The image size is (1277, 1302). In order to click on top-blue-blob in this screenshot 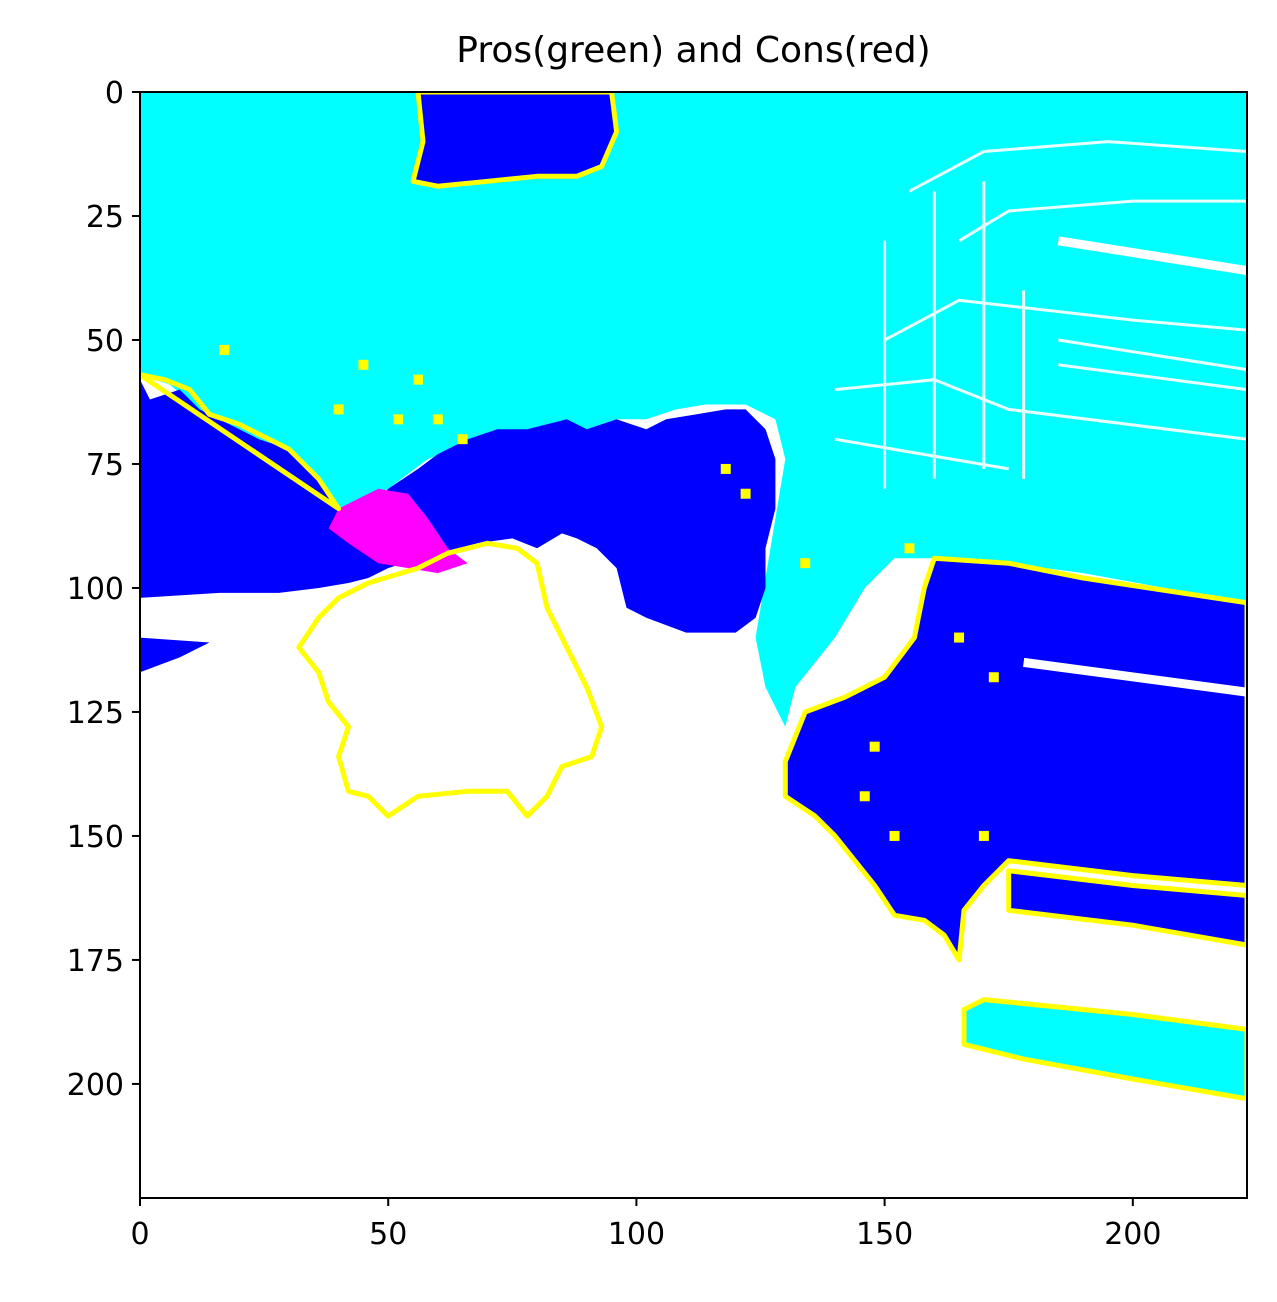, I will do `click(515, 140)`.